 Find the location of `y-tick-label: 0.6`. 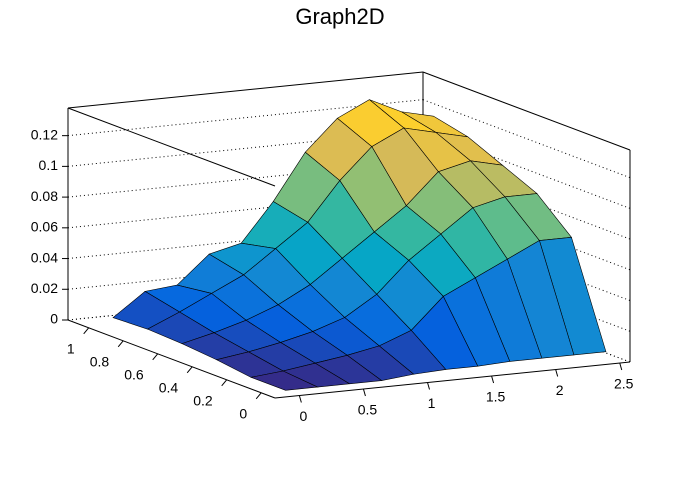

y-tick-label: 0.6 is located at coordinates (134, 375).